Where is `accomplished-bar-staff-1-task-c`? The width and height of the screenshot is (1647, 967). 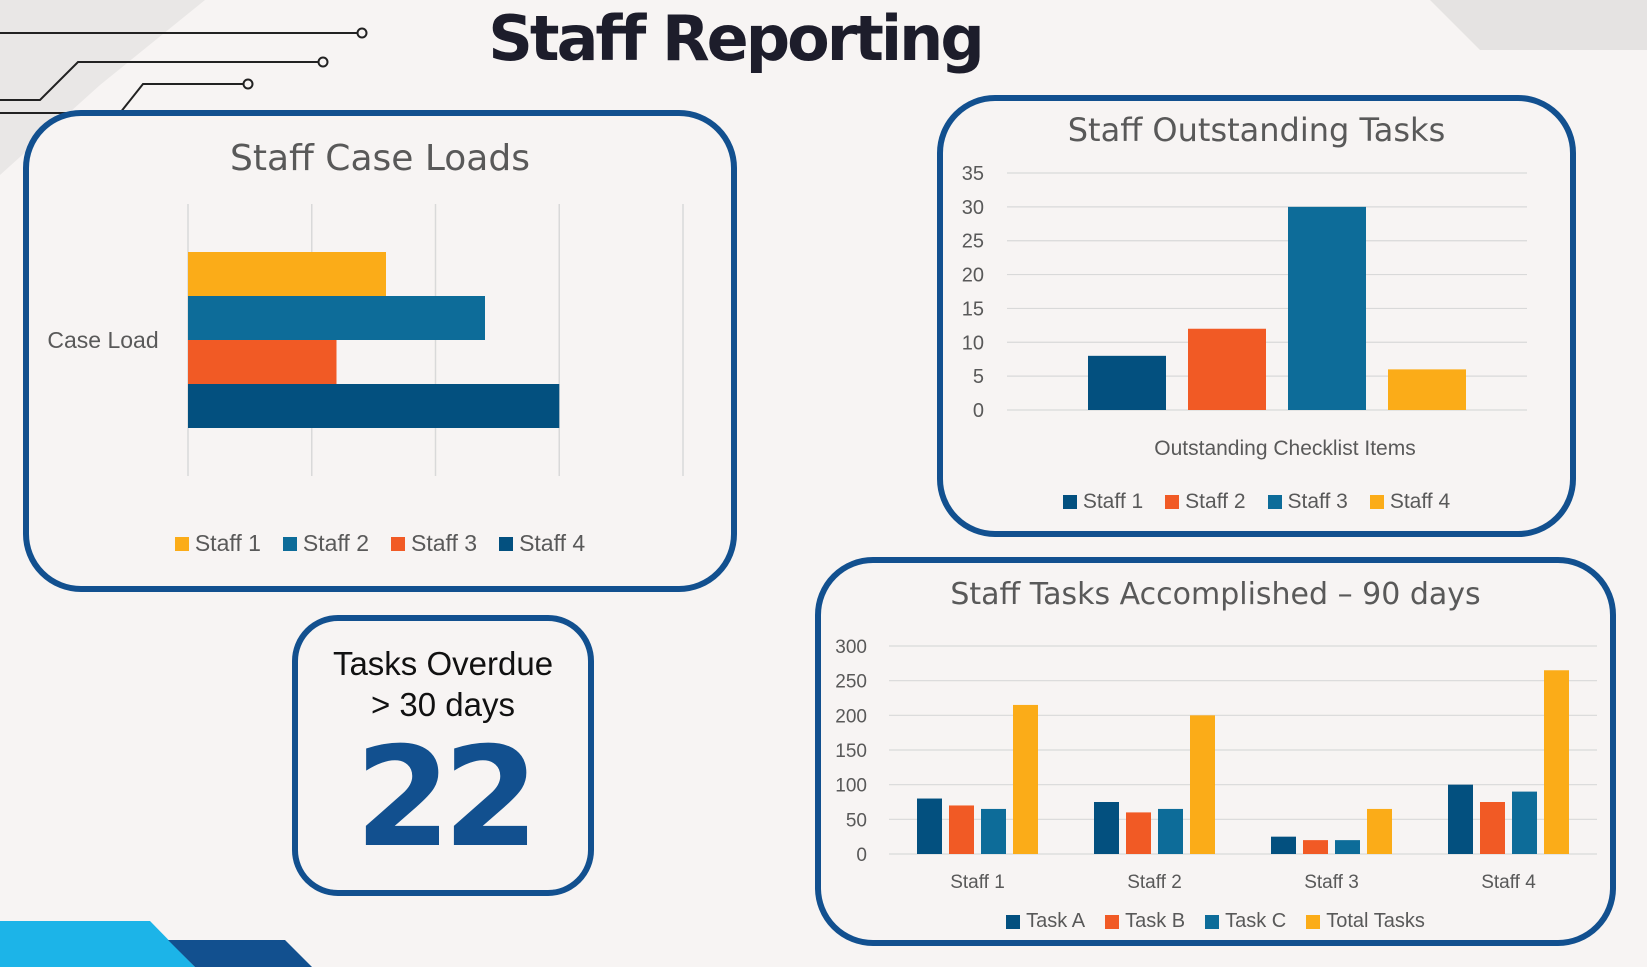 accomplished-bar-staff-1-task-c is located at coordinates (993, 831).